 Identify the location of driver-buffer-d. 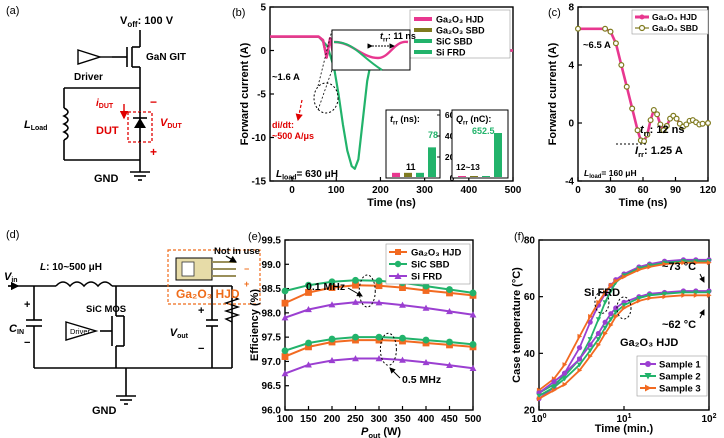
(82, 331).